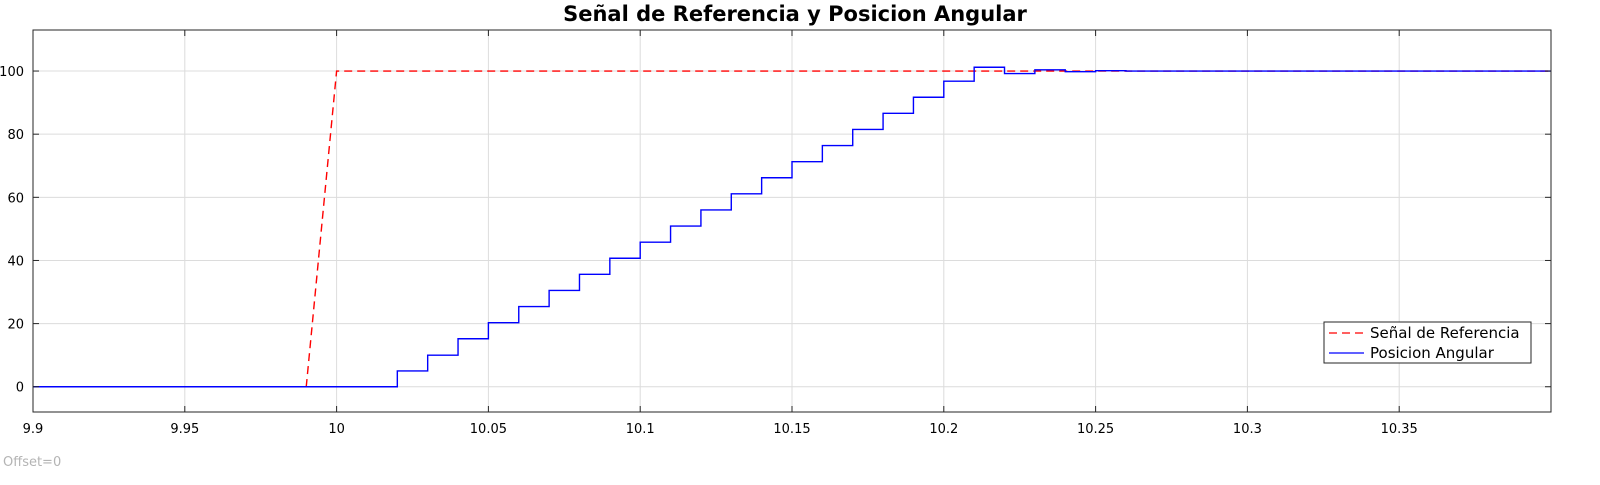 The width and height of the screenshot is (1600, 485). Describe the element at coordinates (15, 198) in the screenshot. I see `y-tick-label: 60` at that location.